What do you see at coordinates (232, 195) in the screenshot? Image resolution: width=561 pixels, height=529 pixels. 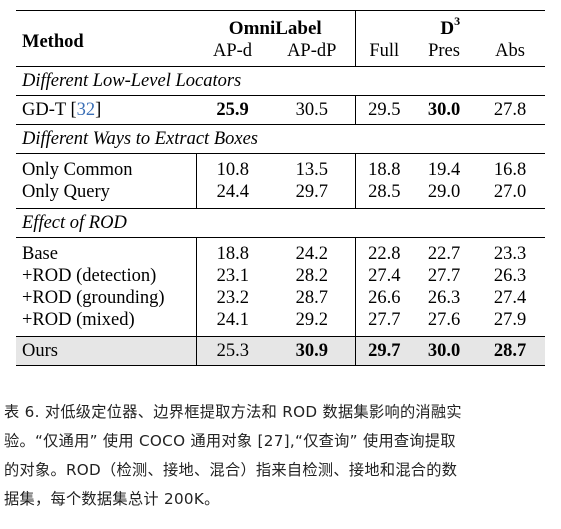 I see `cell-ap-d: 24.4` at bounding box center [232, 195].